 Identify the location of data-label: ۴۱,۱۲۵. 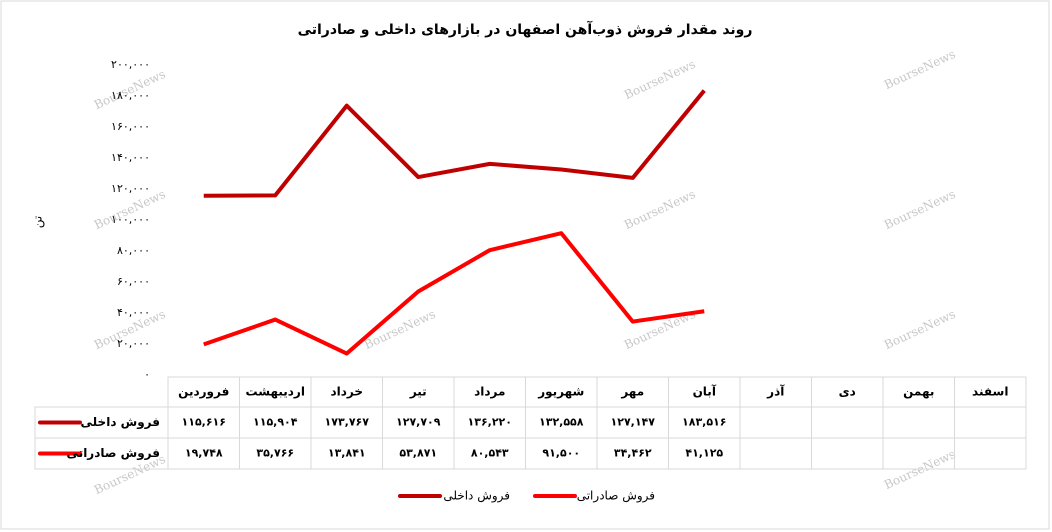
(704, 453).